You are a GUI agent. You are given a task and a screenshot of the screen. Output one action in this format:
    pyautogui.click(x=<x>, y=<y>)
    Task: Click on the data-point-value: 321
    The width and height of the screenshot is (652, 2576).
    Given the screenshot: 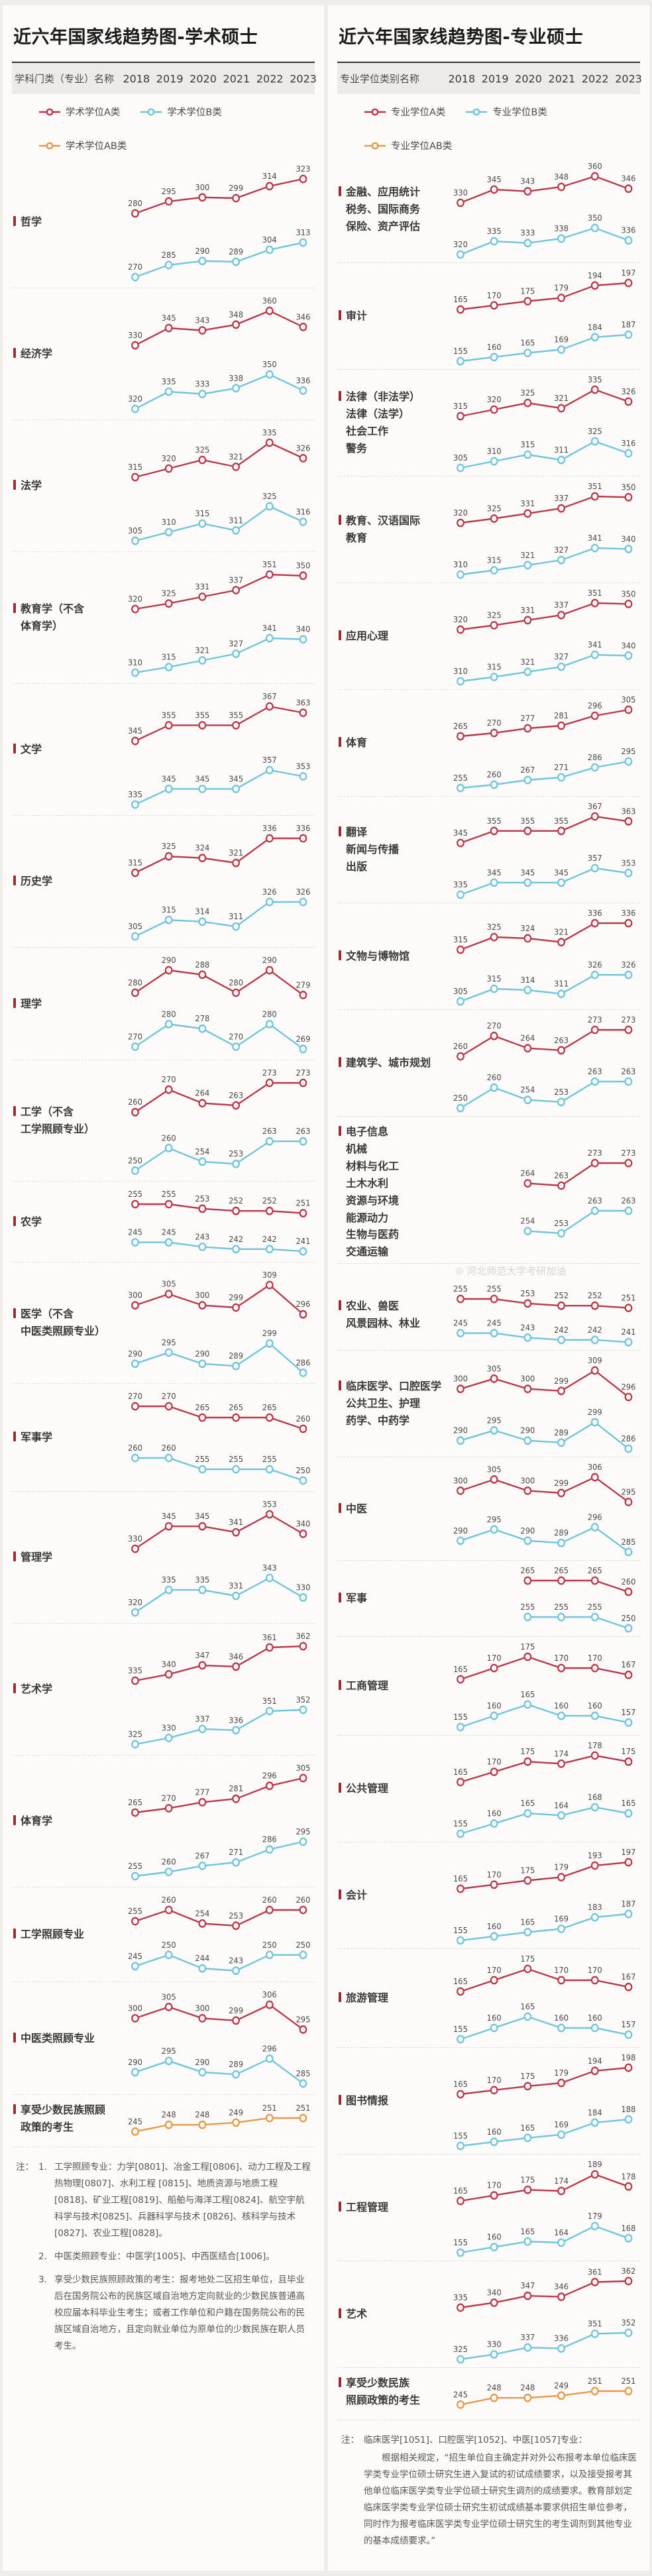 What is the action you would take?
    pyautogui.click(x=202, y=650)
    